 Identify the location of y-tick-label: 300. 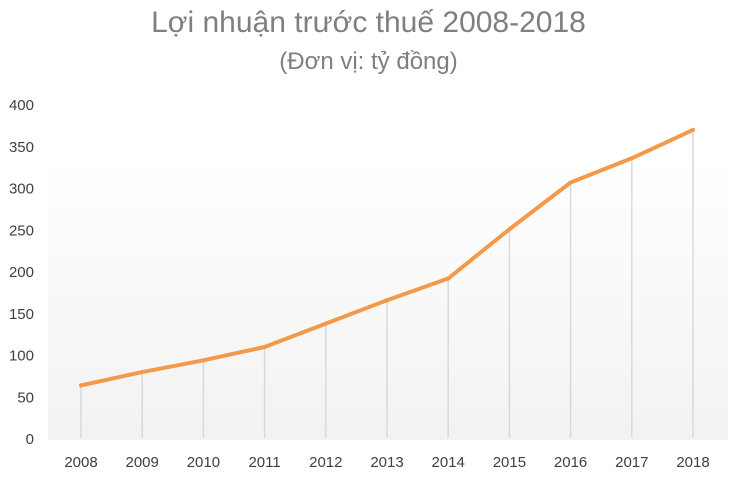
(21, 189).